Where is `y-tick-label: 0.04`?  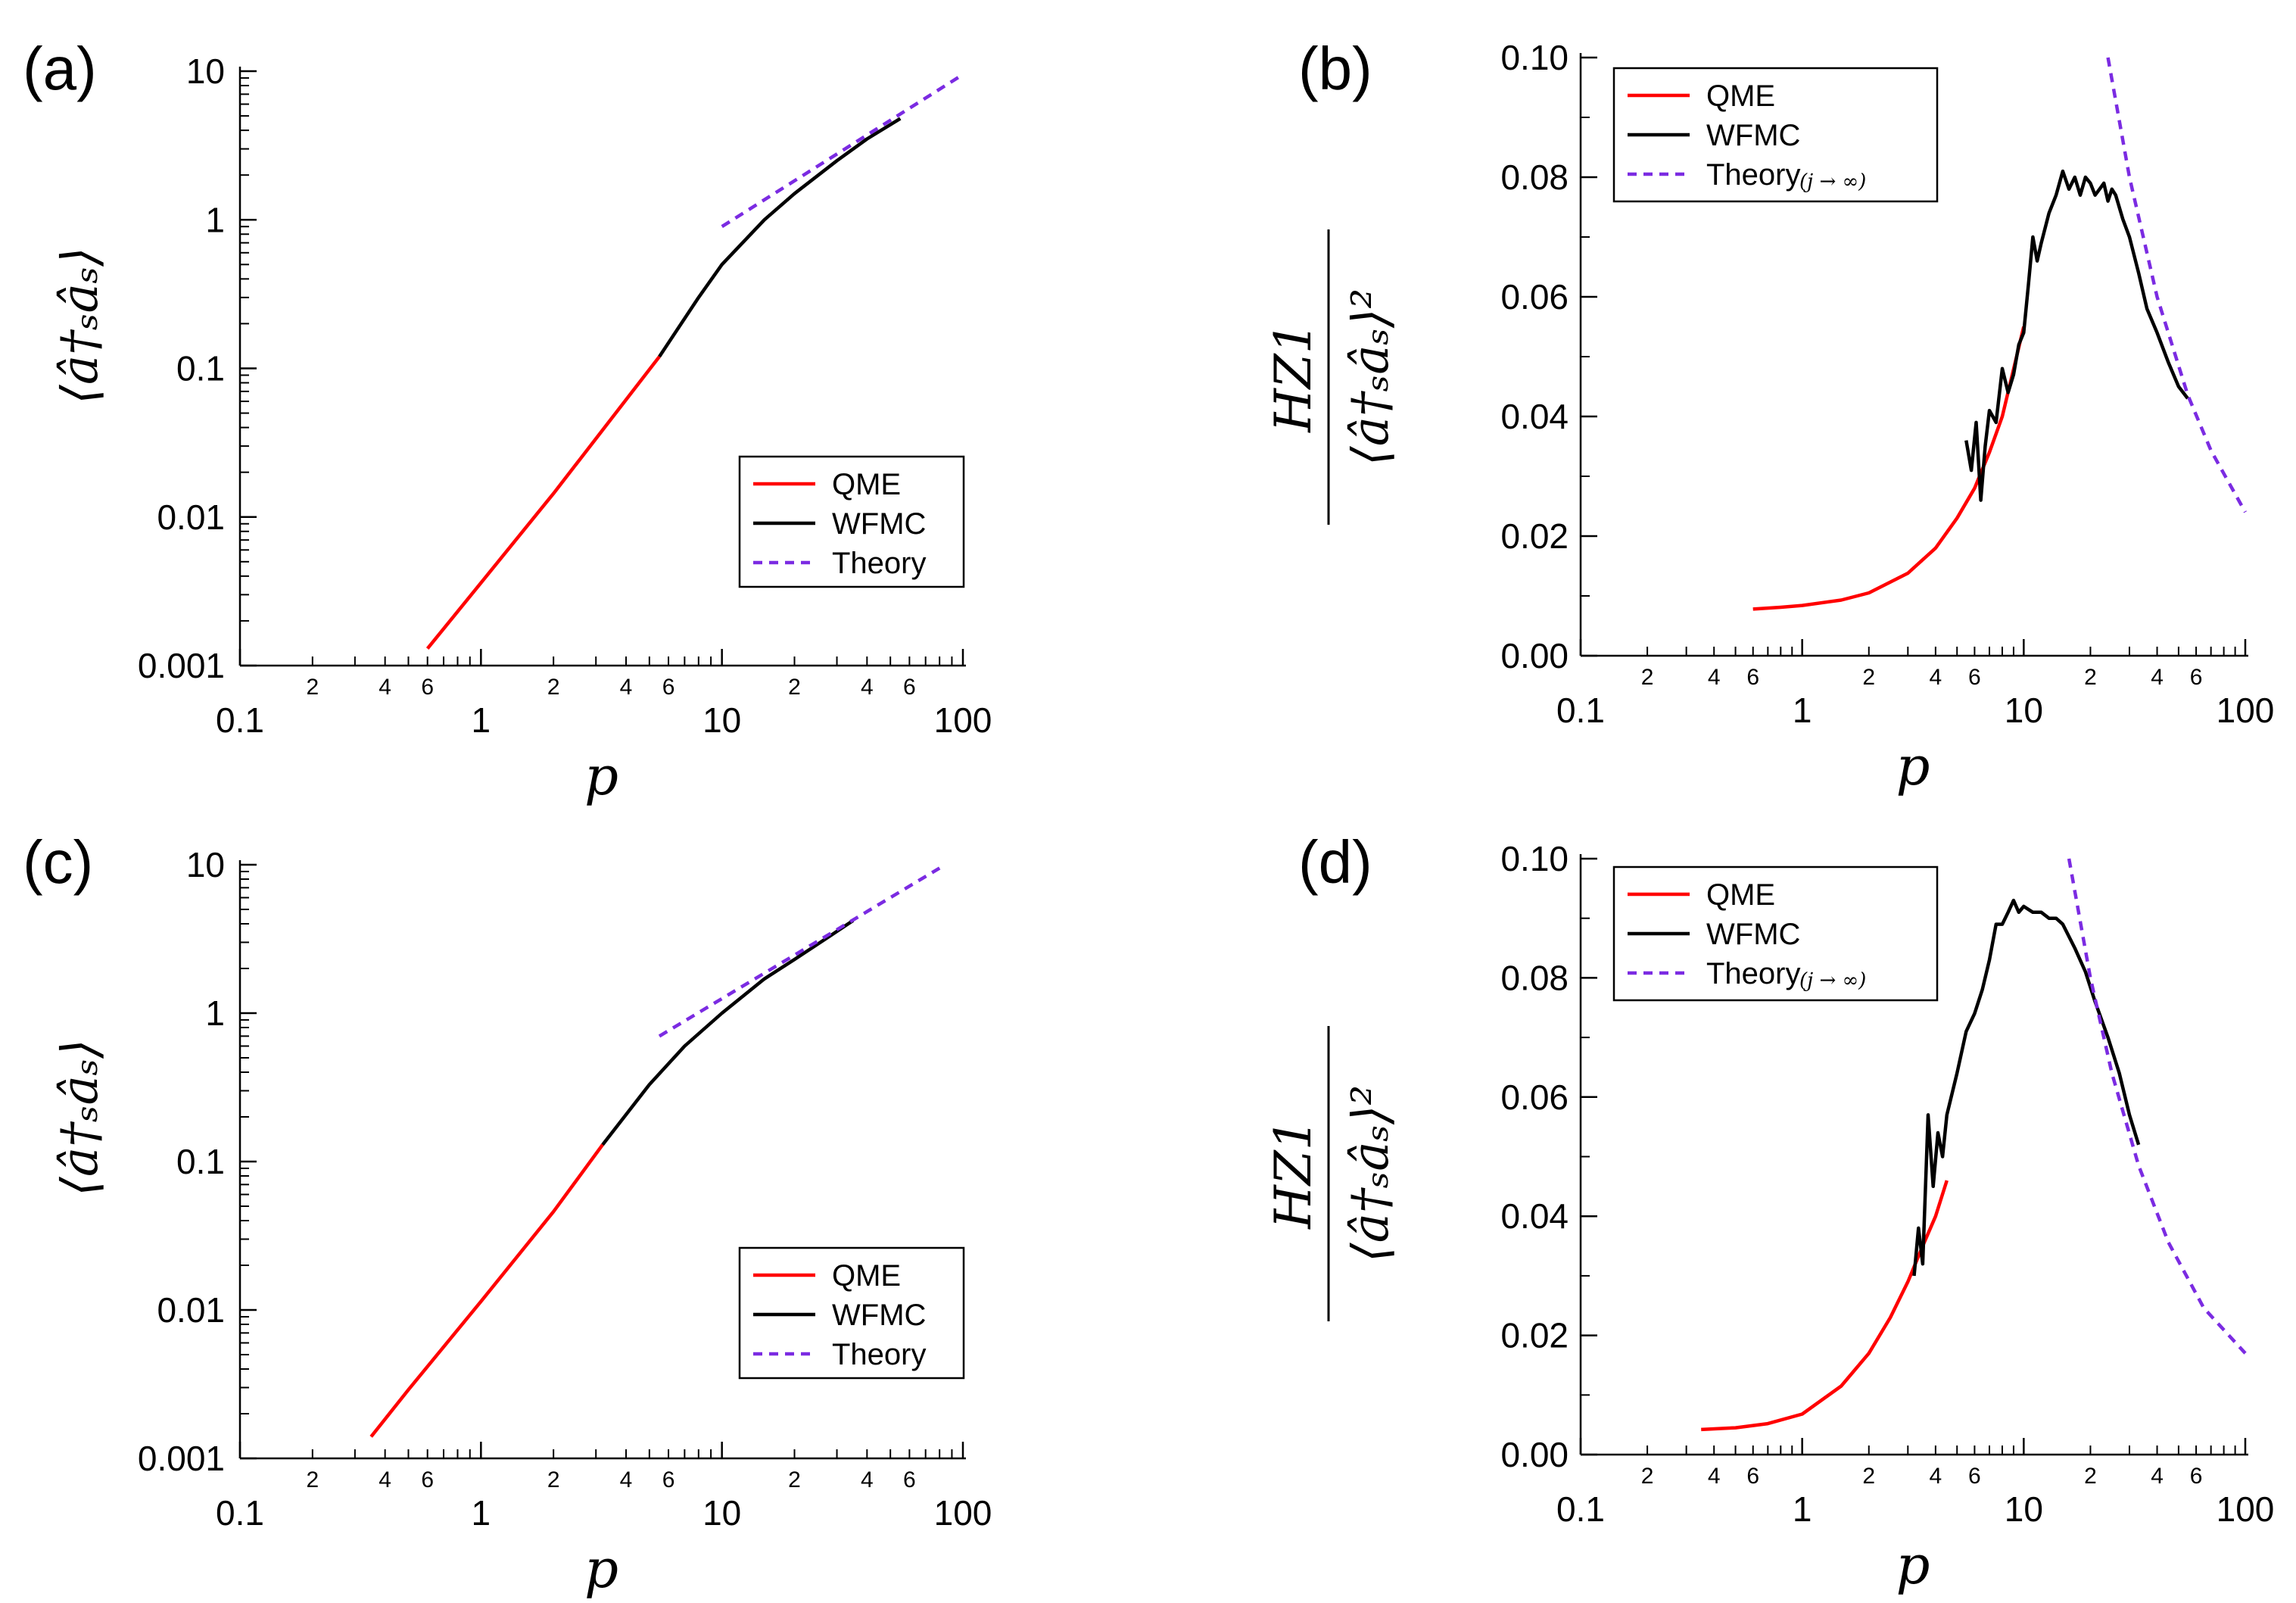 y-tick-label: 0.04 is located at coordinates (1535, 416).